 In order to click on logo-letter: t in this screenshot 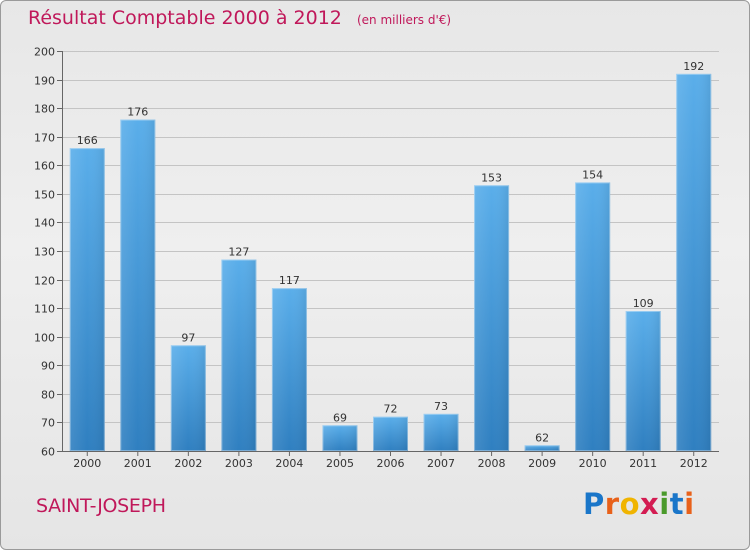, I will do `click(677, 504)`.